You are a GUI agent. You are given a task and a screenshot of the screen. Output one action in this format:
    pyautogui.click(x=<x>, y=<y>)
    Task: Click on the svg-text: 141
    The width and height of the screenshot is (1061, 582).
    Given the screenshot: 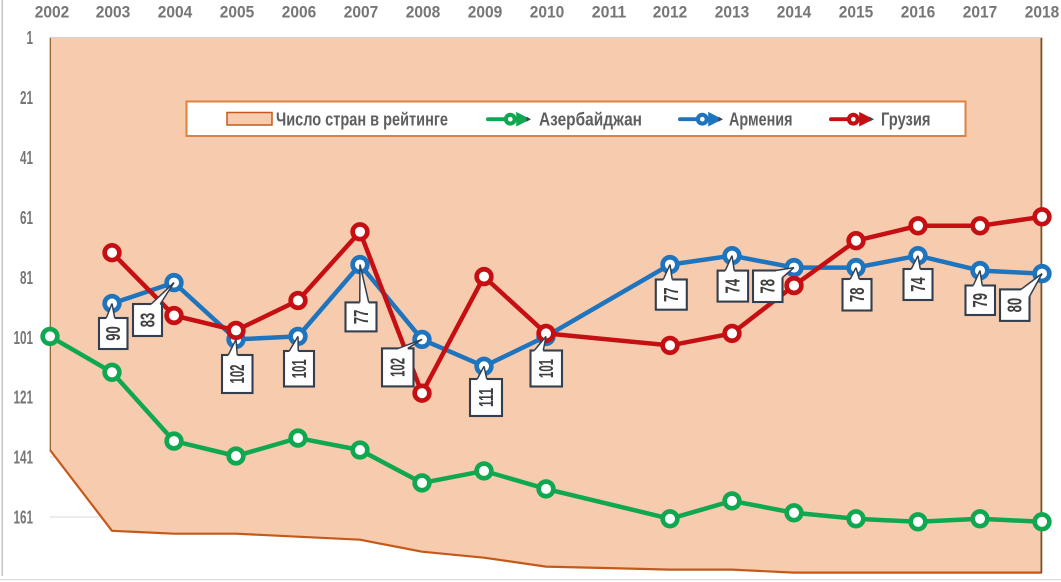 What is the action you would take?
    pyautogui.click(x=24, y=458)
    